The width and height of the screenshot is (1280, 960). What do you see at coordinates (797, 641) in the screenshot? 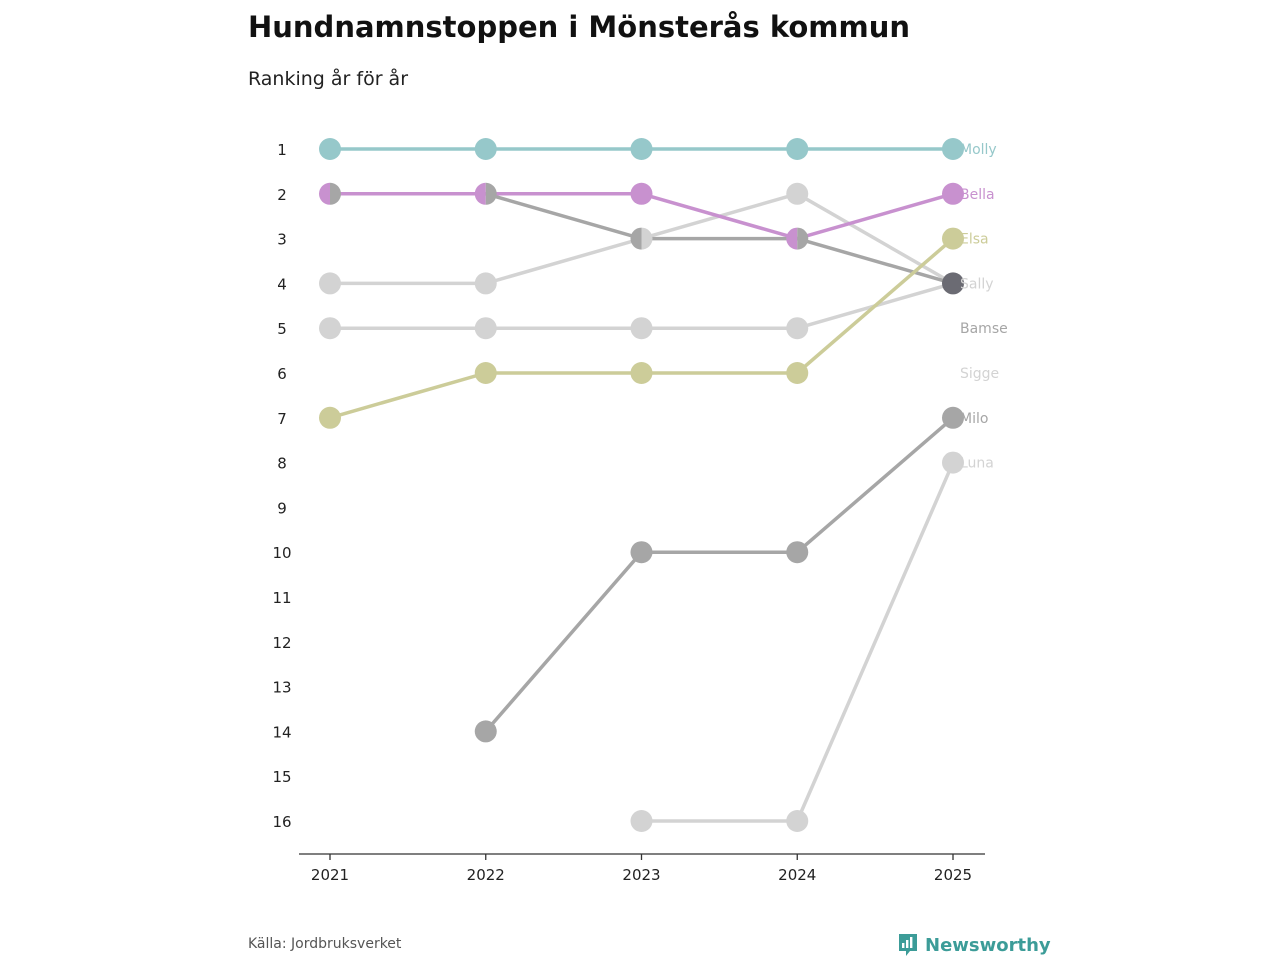
I see `series-line-luna` at bounding box center [797, 641].